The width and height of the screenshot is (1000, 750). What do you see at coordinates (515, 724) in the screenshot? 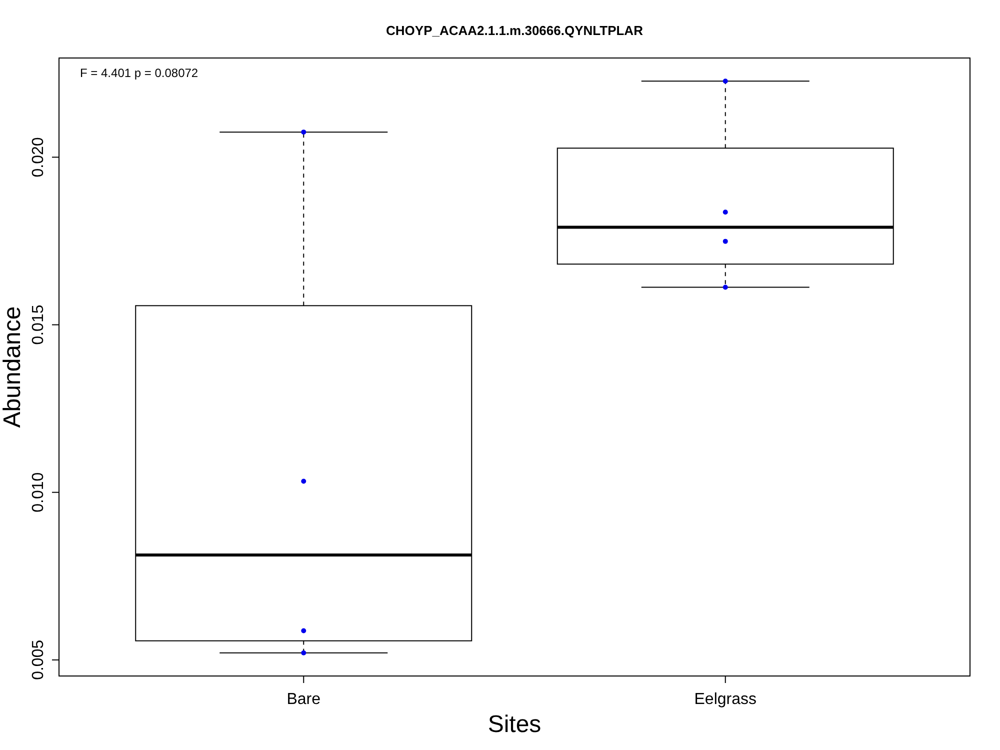
I see `x-axis-title: Sites` at bounding box center [515, 724].